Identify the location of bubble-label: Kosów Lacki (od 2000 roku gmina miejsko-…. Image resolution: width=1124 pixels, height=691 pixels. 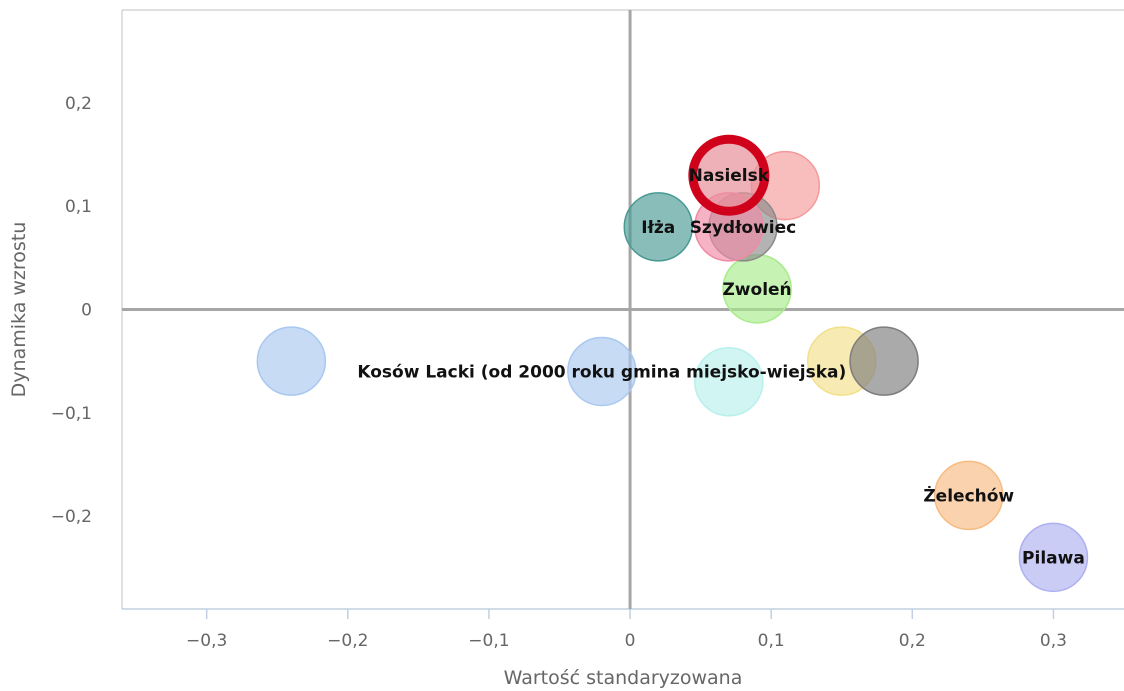
(601, 372).